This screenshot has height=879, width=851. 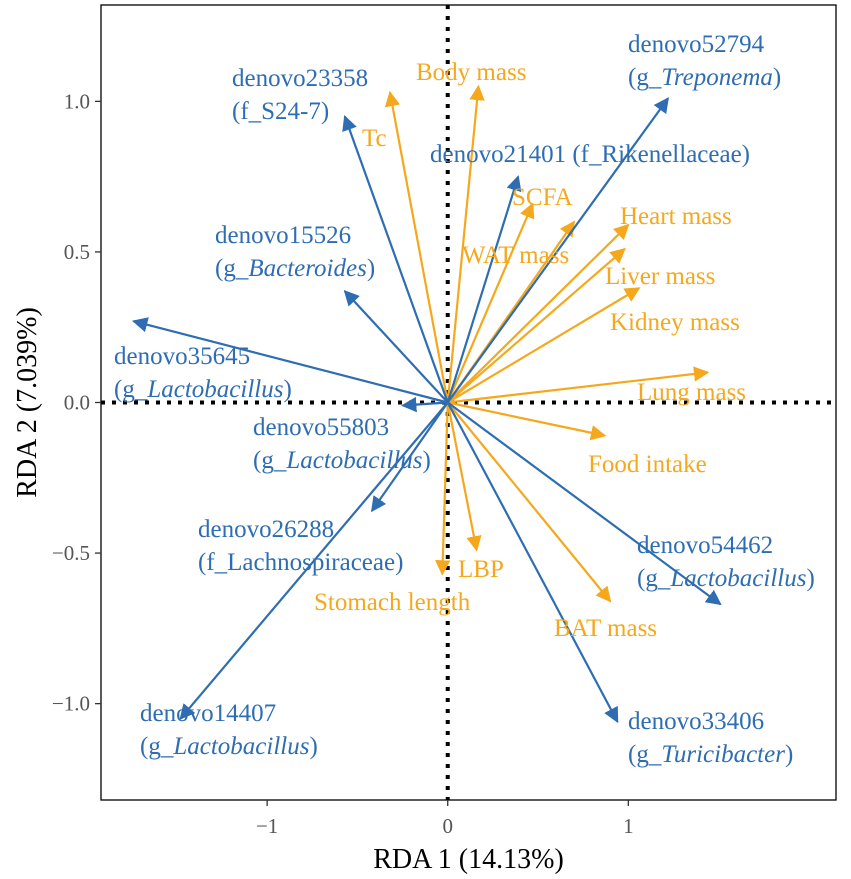 I want to click on y-tick-label: −1.0, so click(x=71, y=704).